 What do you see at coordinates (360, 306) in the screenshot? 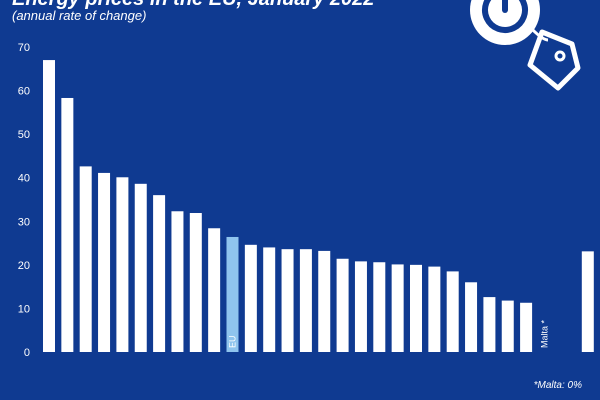
I see `bar-czechia` at bounding box center [360, 306].